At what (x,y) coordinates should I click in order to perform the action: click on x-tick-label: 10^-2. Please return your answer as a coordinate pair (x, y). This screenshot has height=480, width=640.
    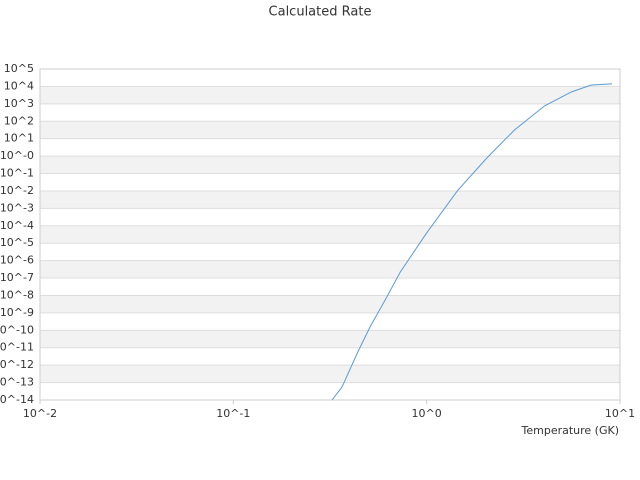
    Looking at the image, I should click on (40, 413).